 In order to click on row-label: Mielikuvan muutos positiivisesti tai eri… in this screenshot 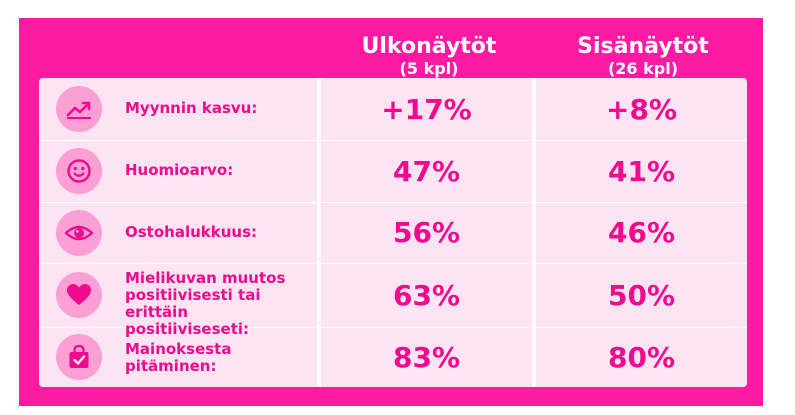, I will do `click(220, 304)`.